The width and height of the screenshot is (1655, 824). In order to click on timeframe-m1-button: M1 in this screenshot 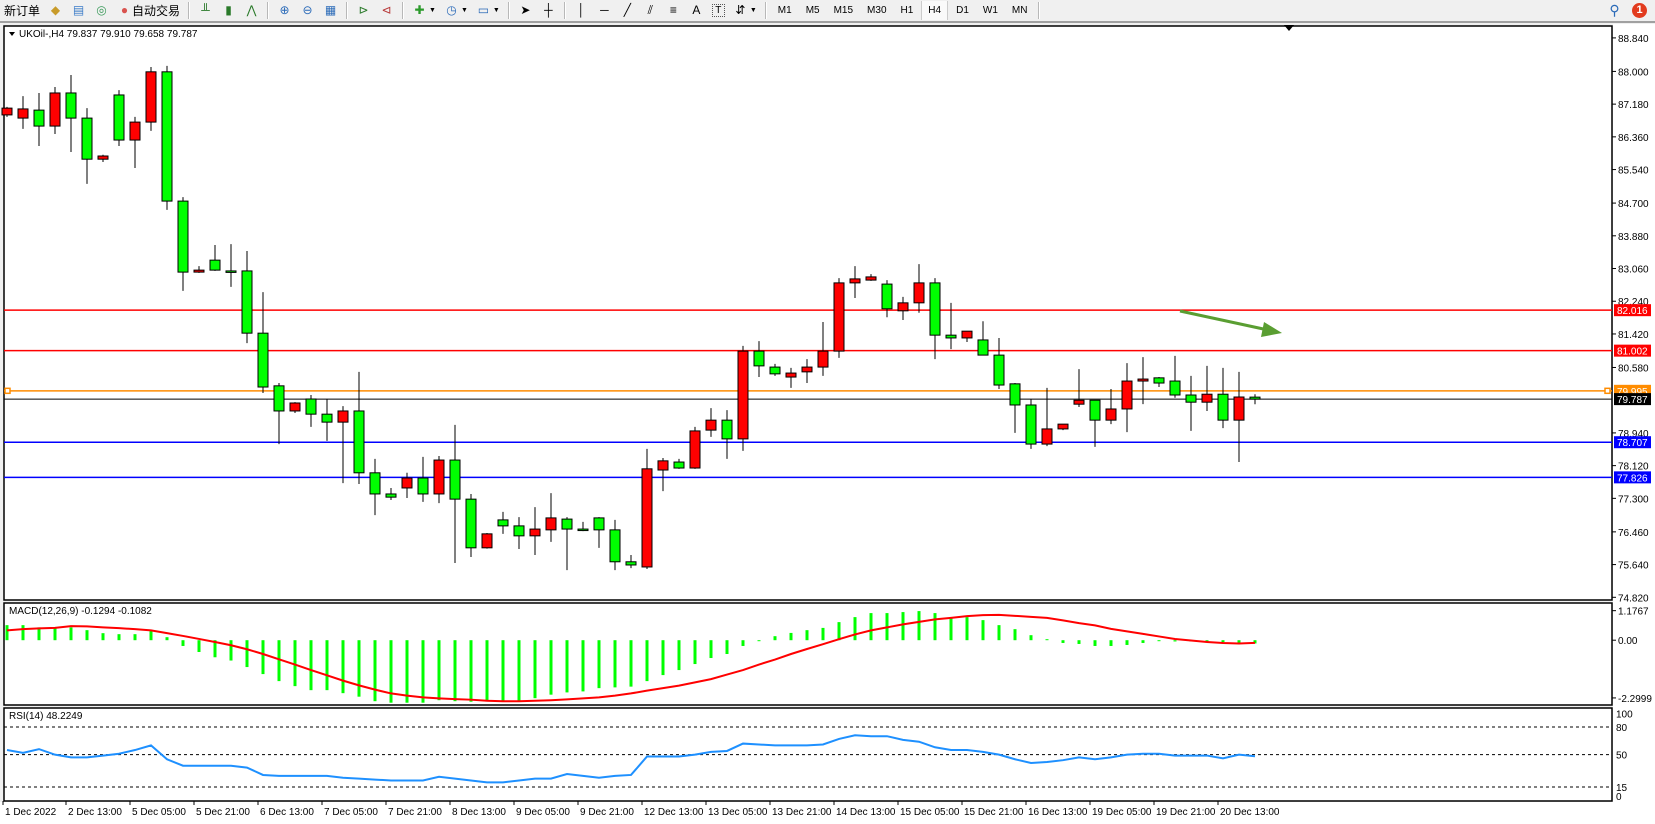, I will do `click(784, 10)`.